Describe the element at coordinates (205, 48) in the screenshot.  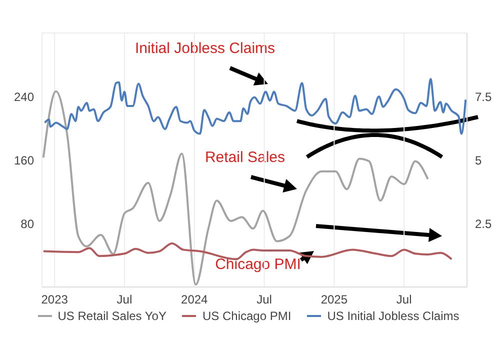
I see `annotation: Initial Jobless Claims` at that location.